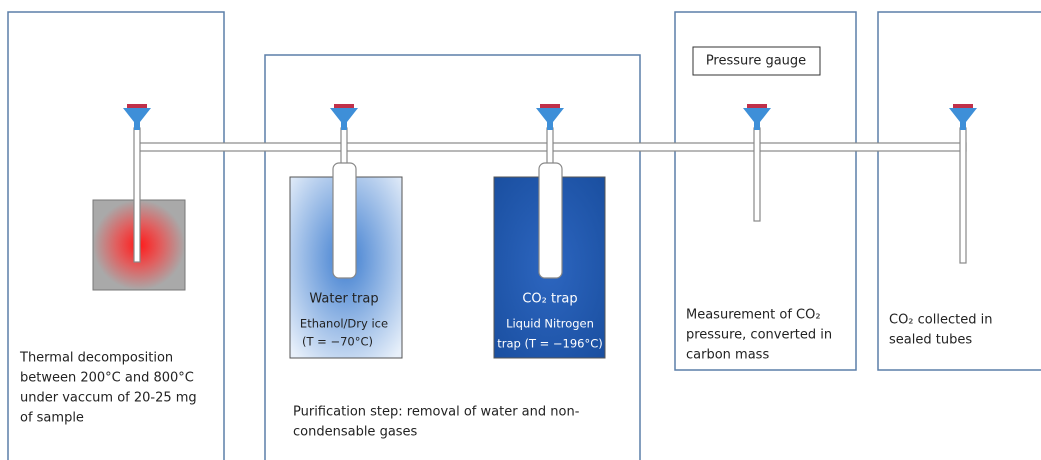  I want to click on gauge-label: Pressure gauge, so click(756, 61).